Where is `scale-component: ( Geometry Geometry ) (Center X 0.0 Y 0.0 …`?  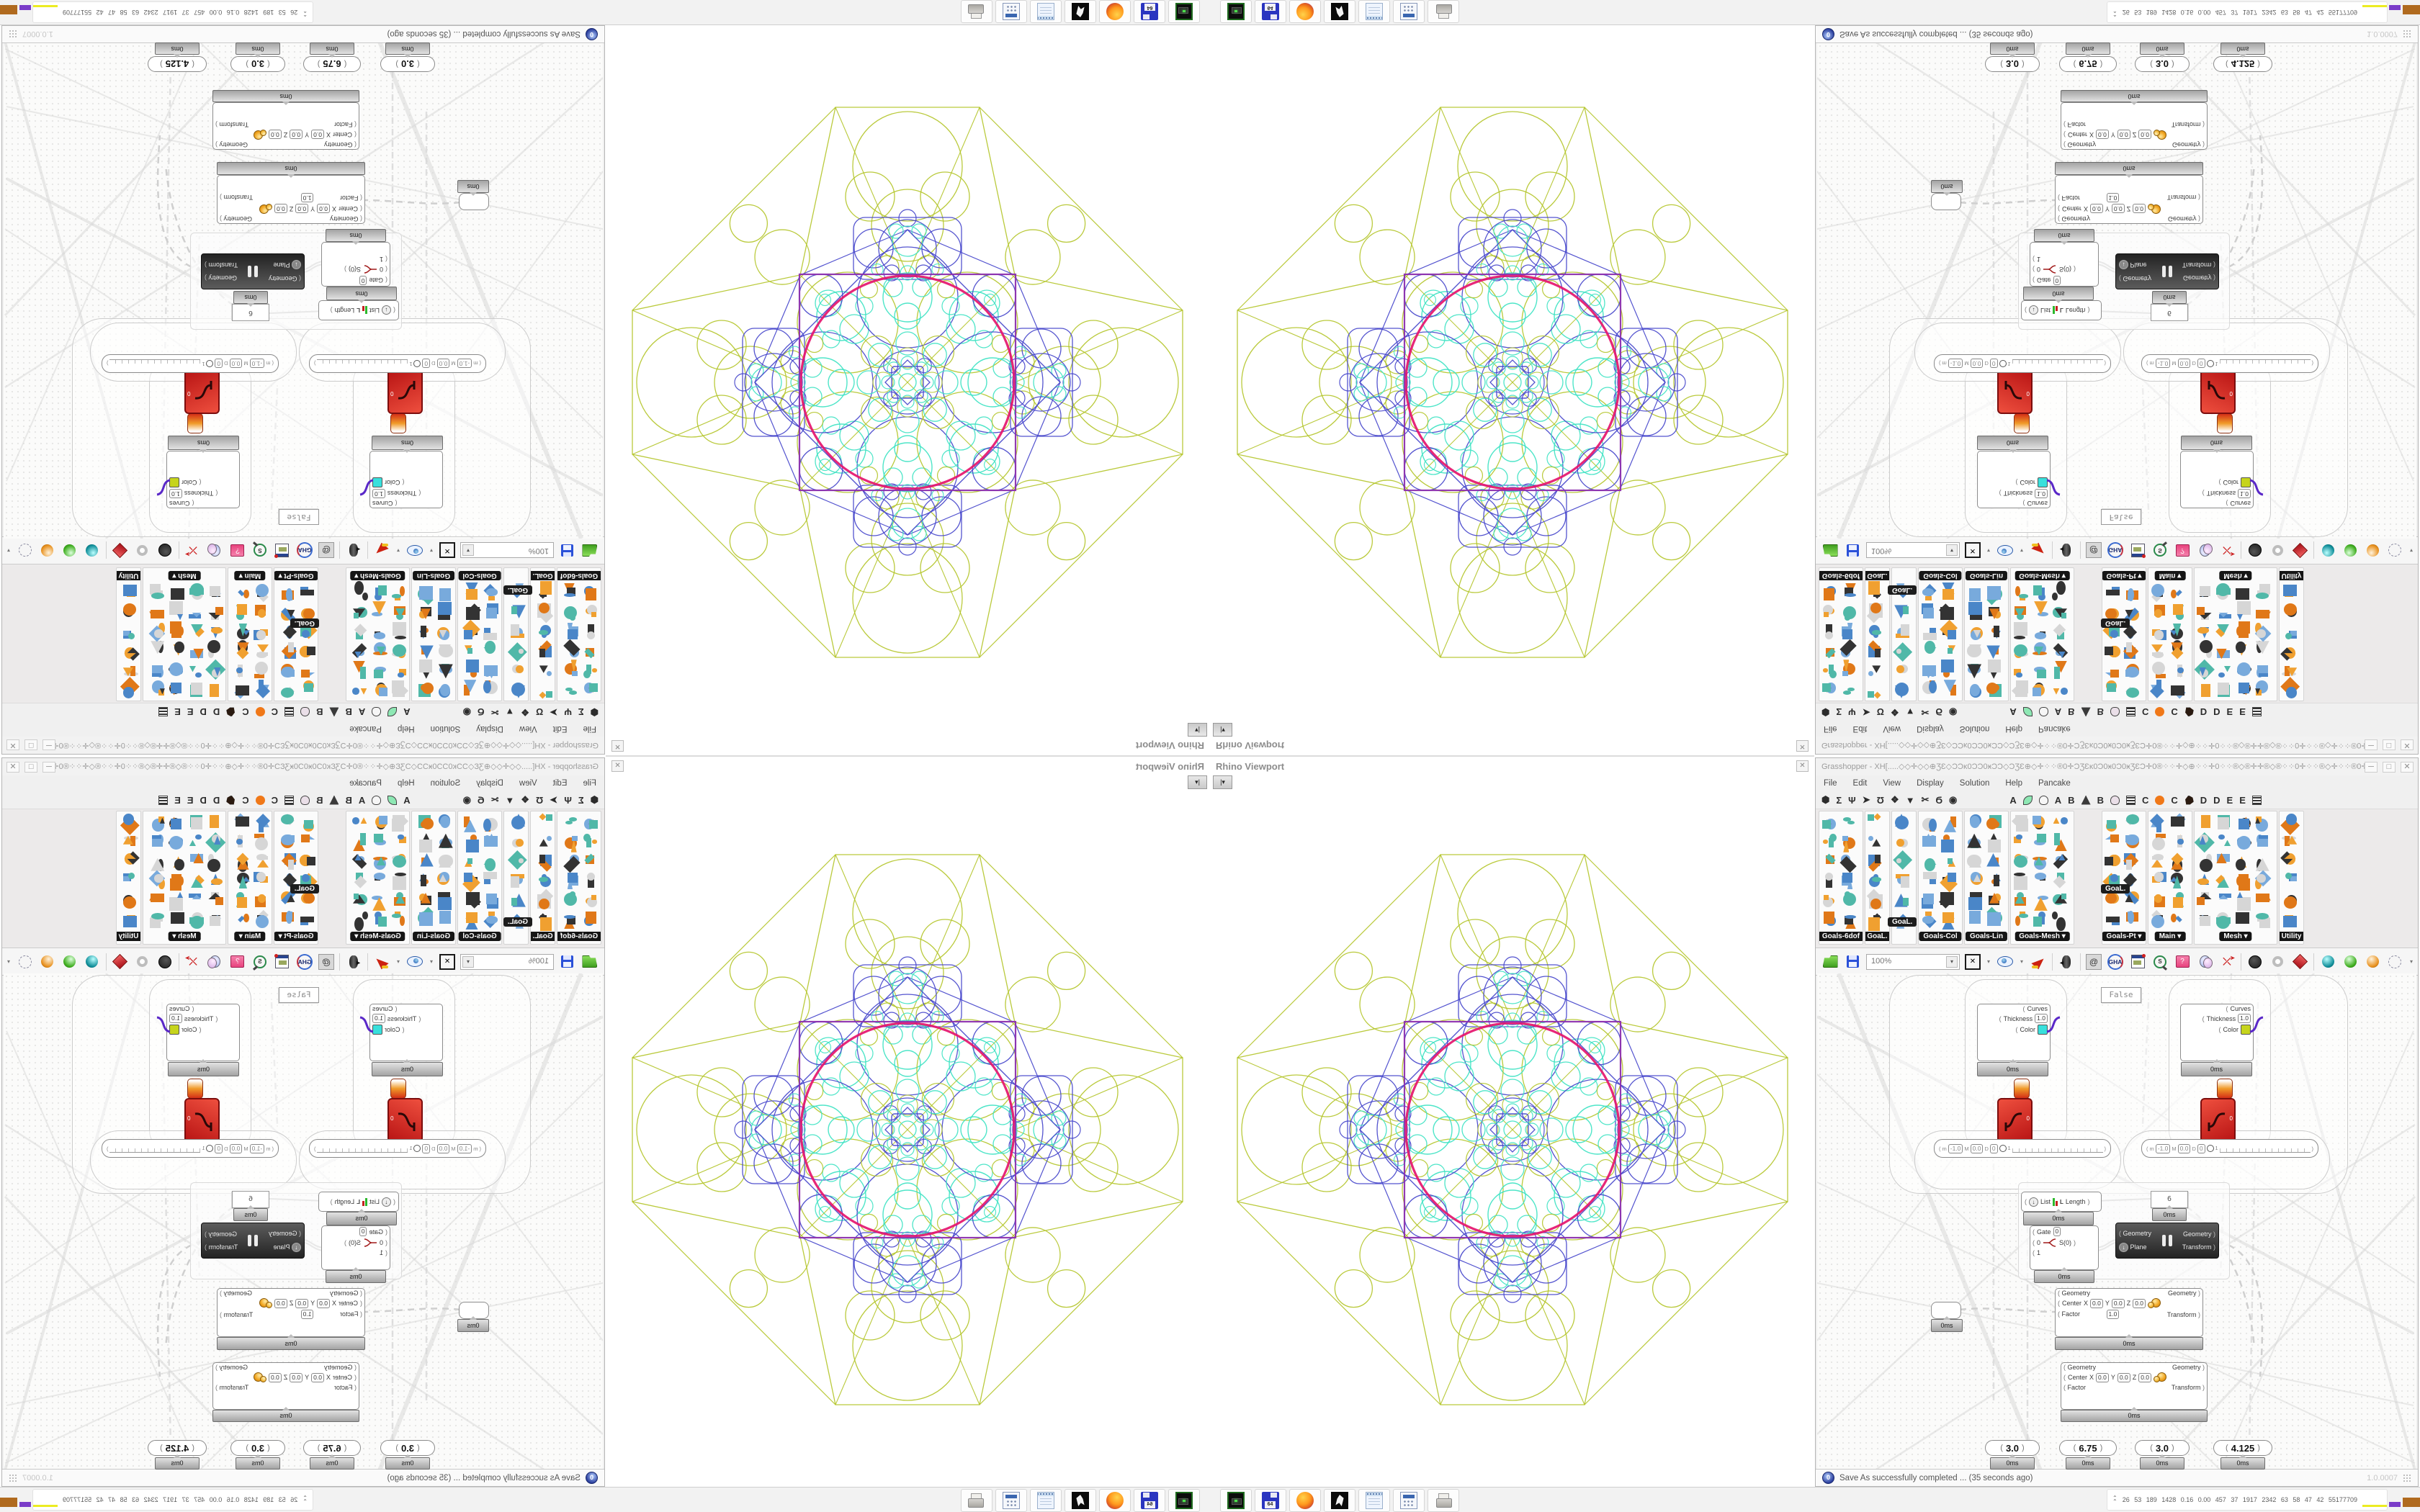
scale-component: ( Geometry Geometry ) (Center X 0.0 Y 0.0 … is located at coordinates (285, 126).